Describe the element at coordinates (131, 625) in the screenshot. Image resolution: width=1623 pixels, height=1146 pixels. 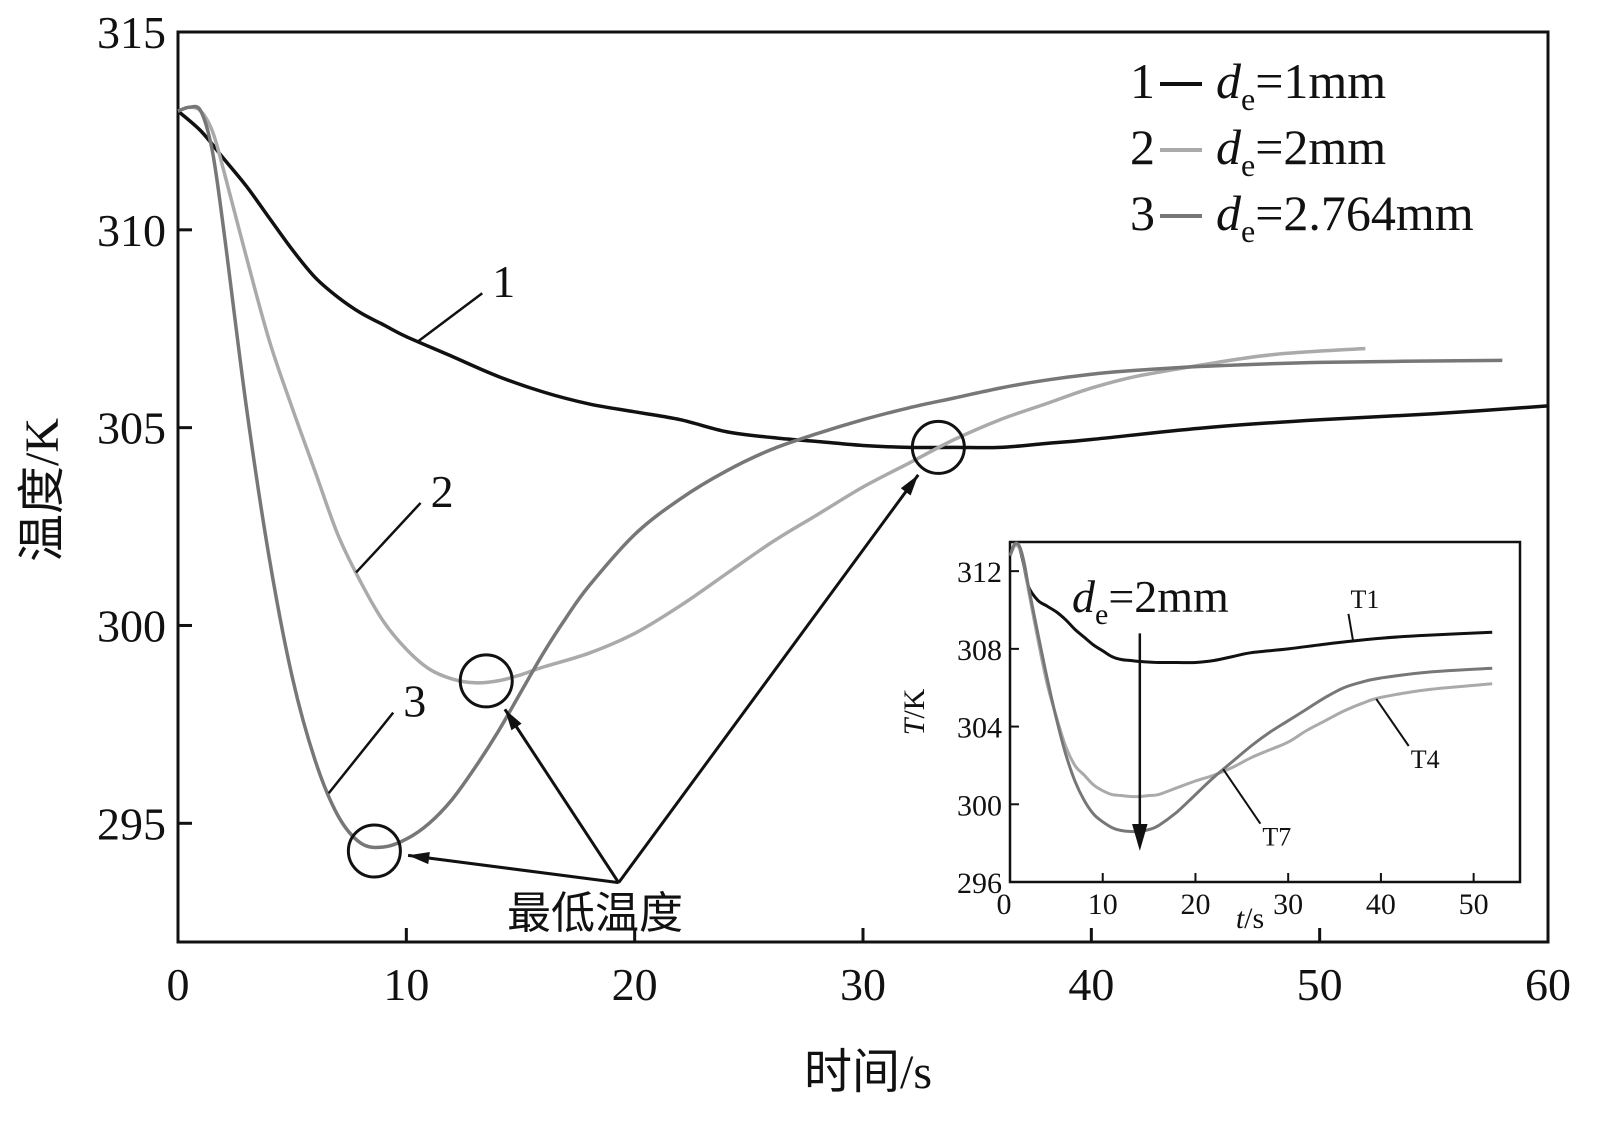
I see `y-tick-label: 300` at that location.